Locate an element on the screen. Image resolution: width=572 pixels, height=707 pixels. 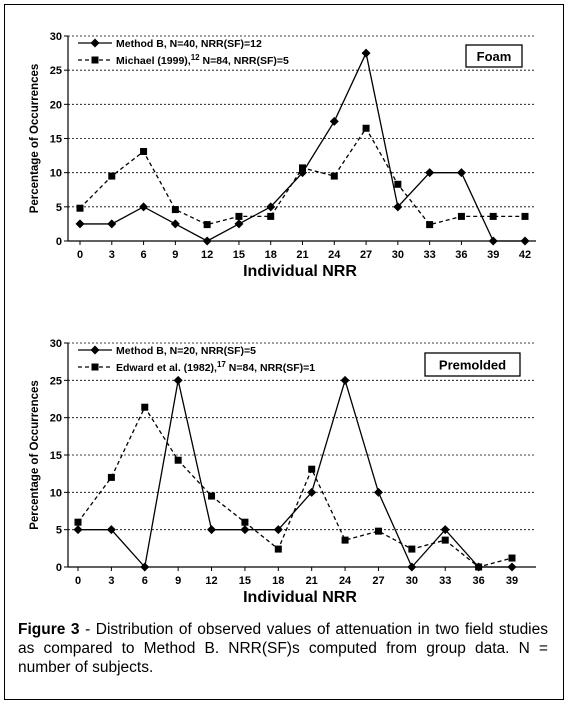
x-tick-label: 0 is located at coordinates (80, 255).